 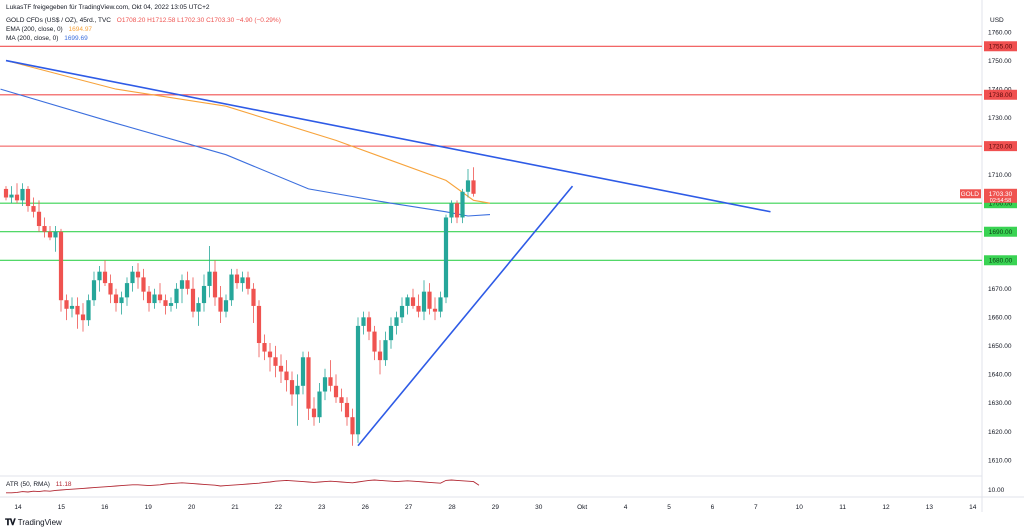 I want to click on x-tick-label: 23, so click(x=322, y=507).